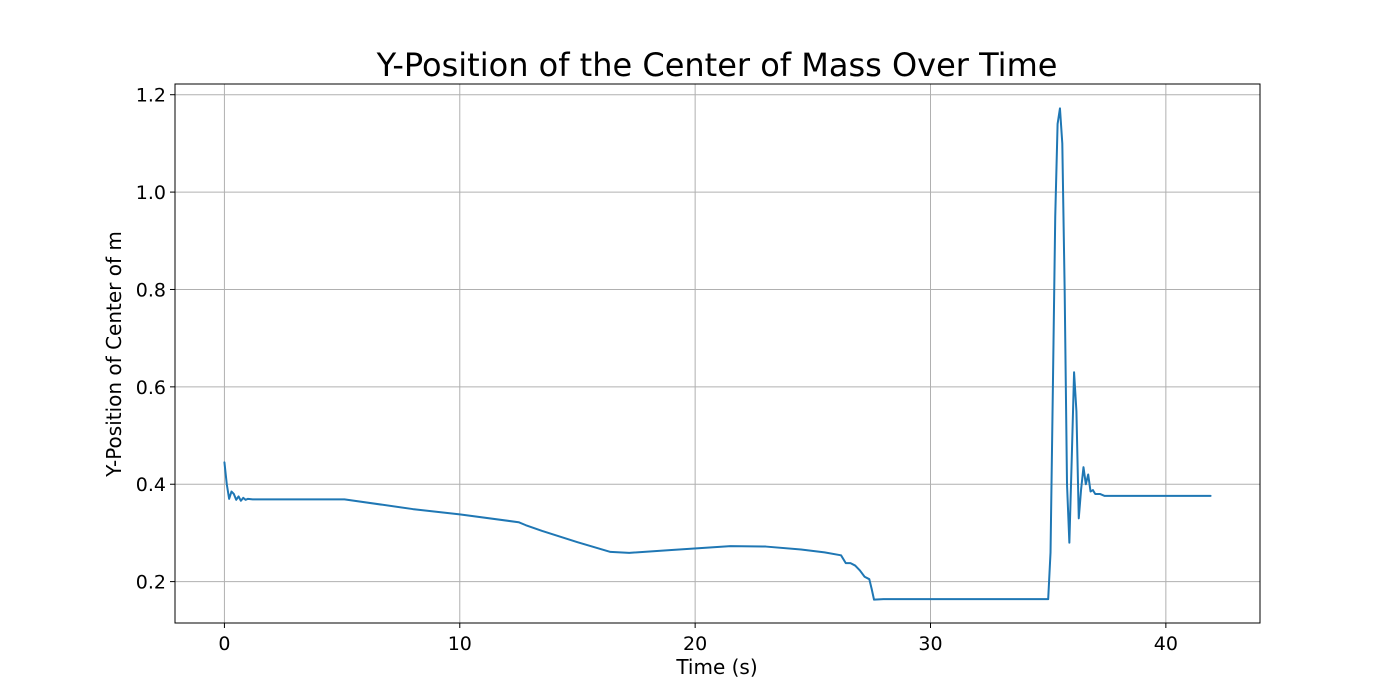  Describe the element at coordinates (695, 644) in the screenshot. I see `x-tick-label: 20` at that location.